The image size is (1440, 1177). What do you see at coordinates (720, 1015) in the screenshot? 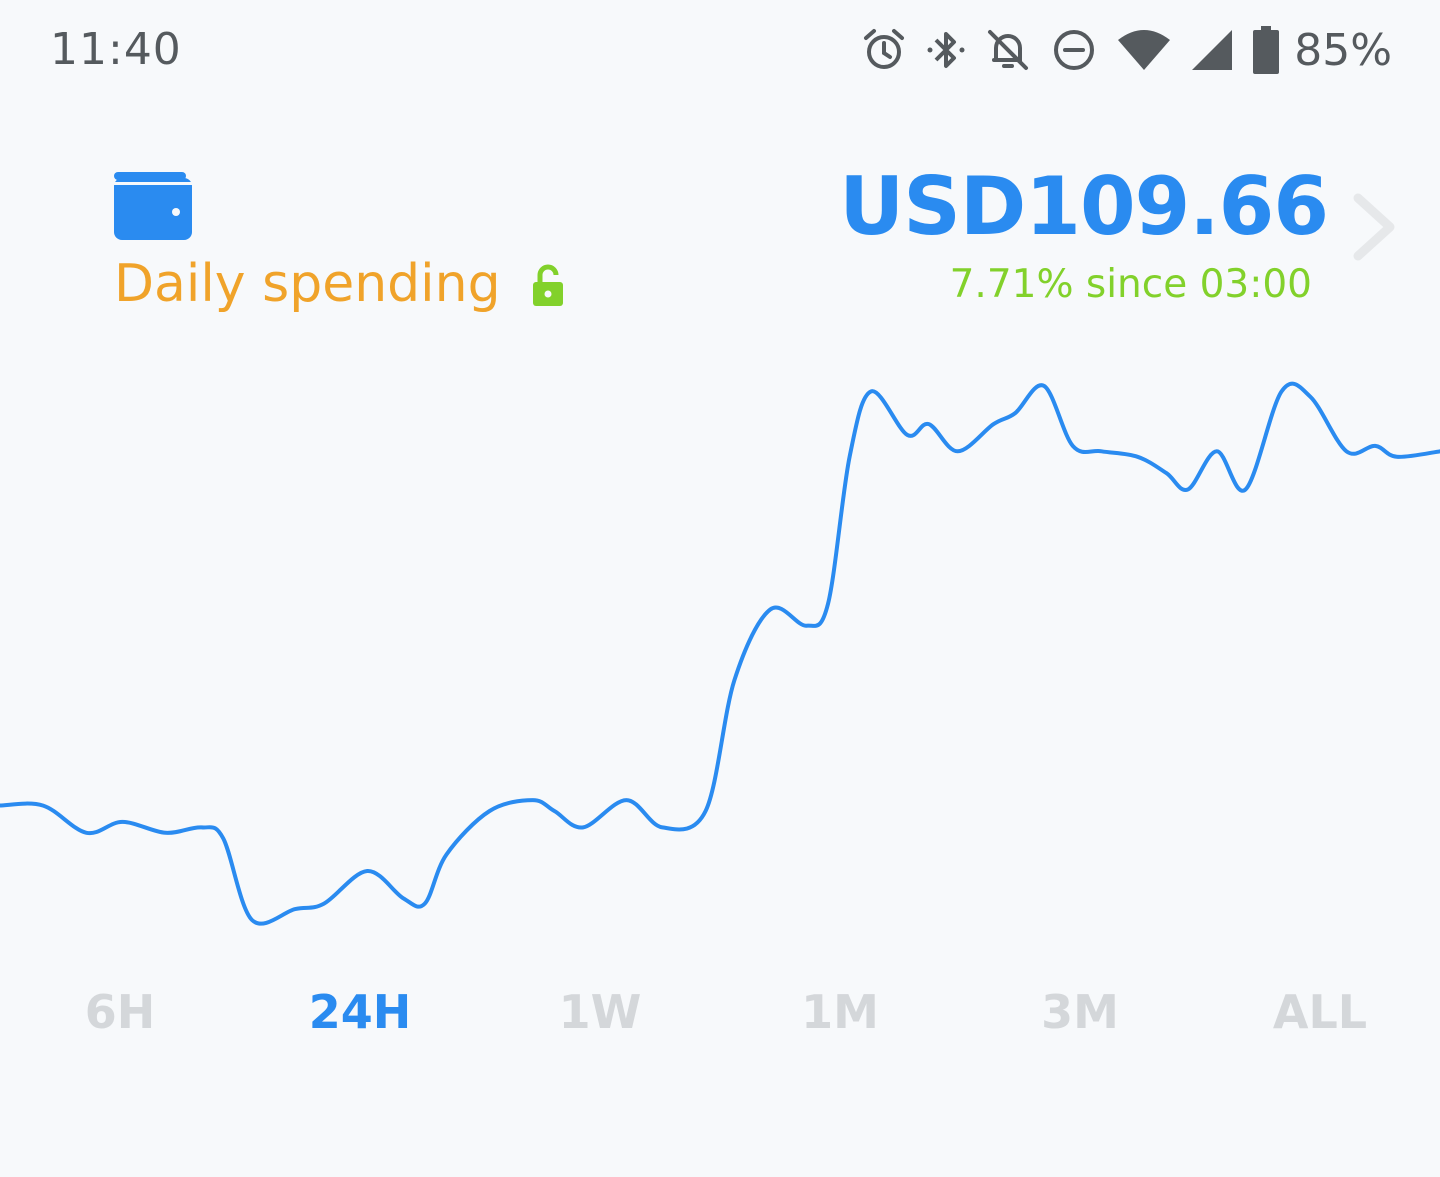
I see `range-tabs: 6H 24H 1W 1M 3M ALL` at bounding box center [720, 1015].